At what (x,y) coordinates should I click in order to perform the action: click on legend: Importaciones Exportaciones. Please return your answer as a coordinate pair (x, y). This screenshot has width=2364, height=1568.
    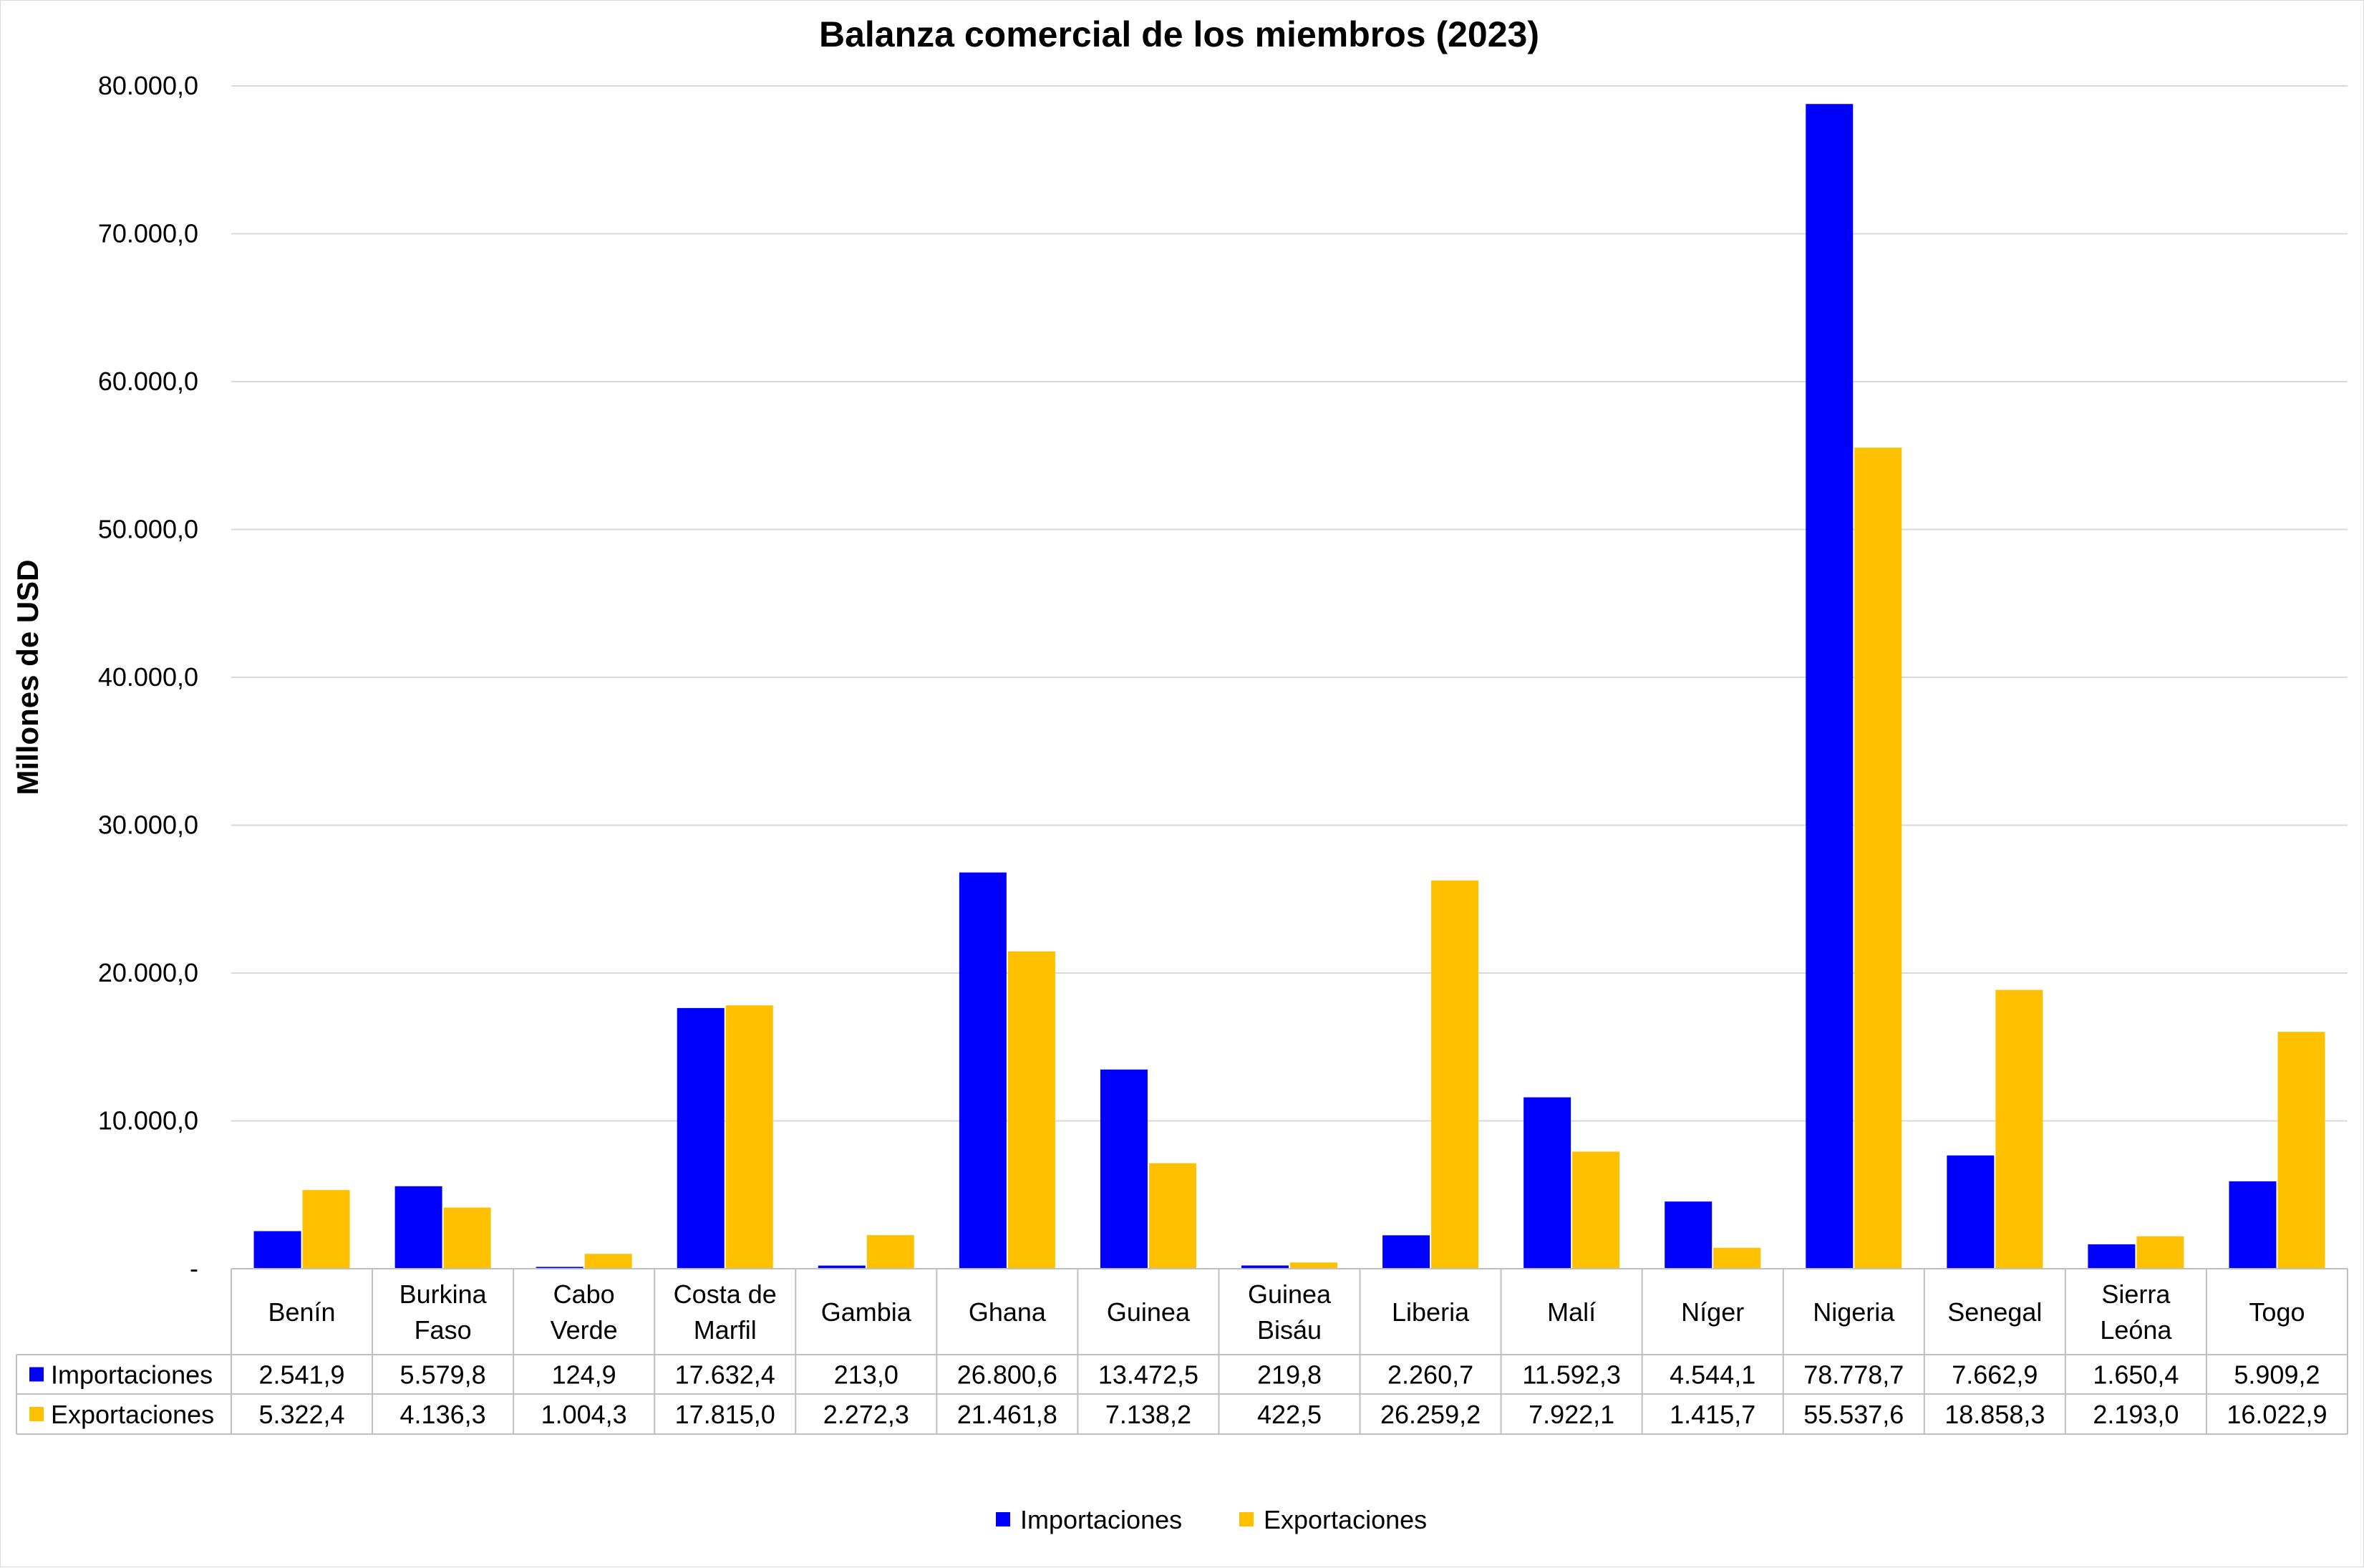
    Looking at the image, I should click on (1211, 1519).